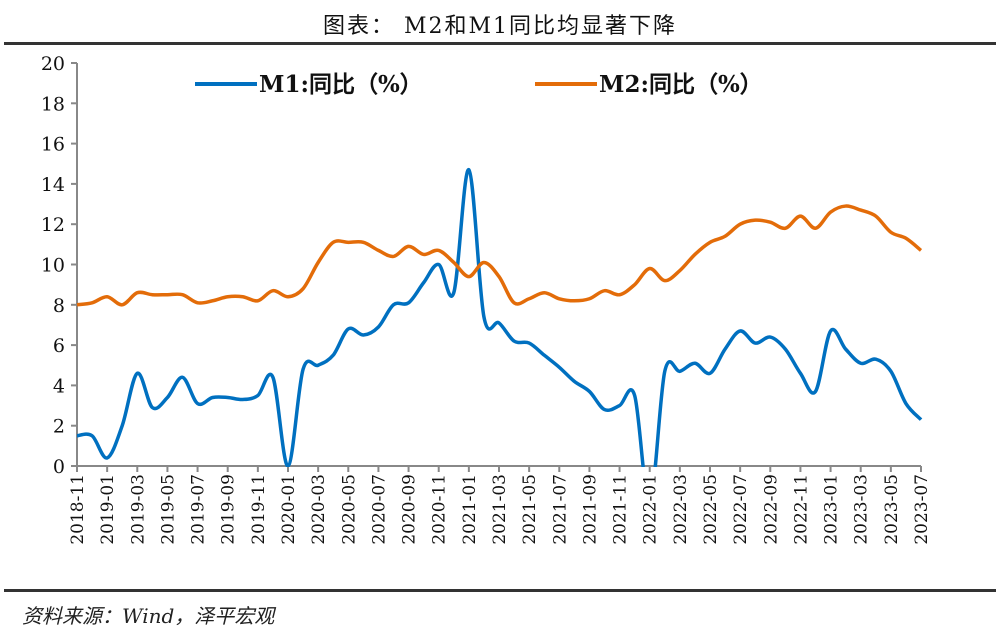 Image resolution: width=1000 pixels, height=642 pixels. I want to click on y-tick-label: 8, so click(59, 306).